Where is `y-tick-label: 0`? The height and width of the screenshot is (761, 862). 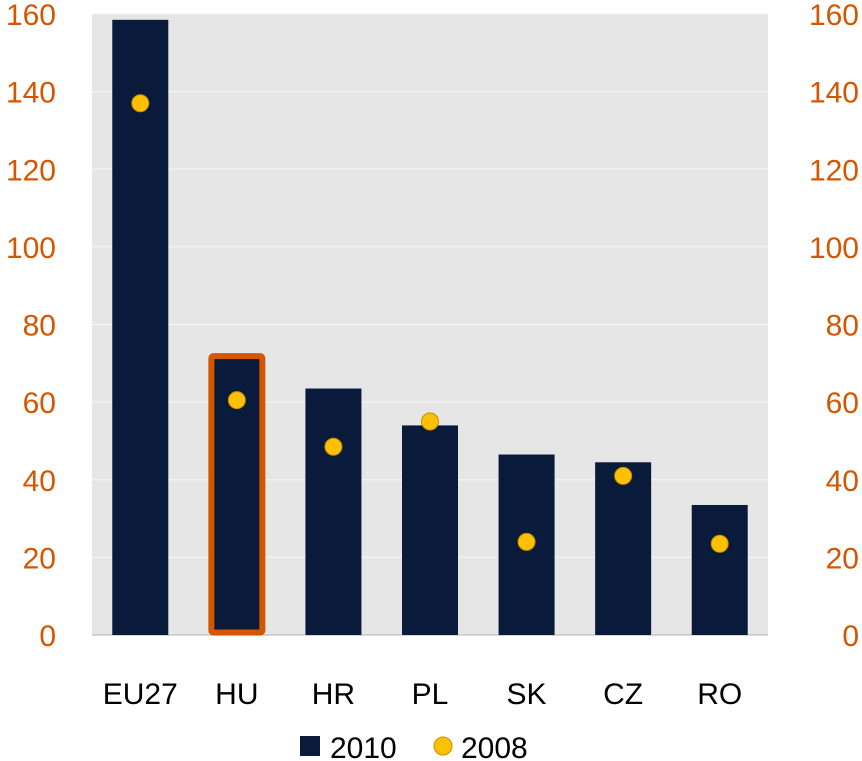
y-tick-label: 0 is located at coordinates (47, 636).